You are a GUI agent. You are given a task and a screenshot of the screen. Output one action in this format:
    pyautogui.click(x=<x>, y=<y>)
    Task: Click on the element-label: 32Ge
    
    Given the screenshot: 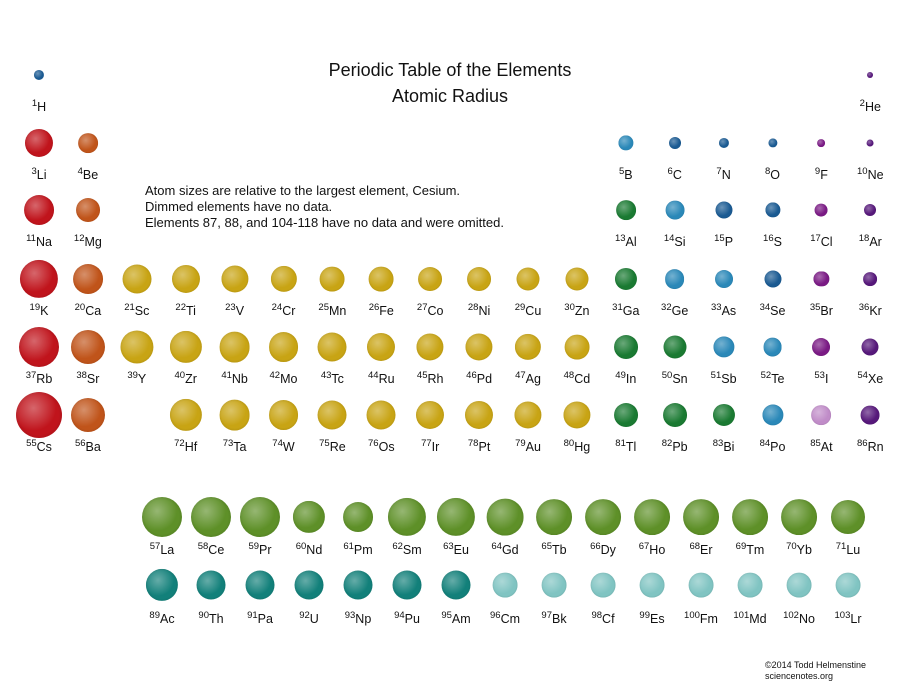 What is the action you would take?
    pyautogui.click(x=674, y=310)
    